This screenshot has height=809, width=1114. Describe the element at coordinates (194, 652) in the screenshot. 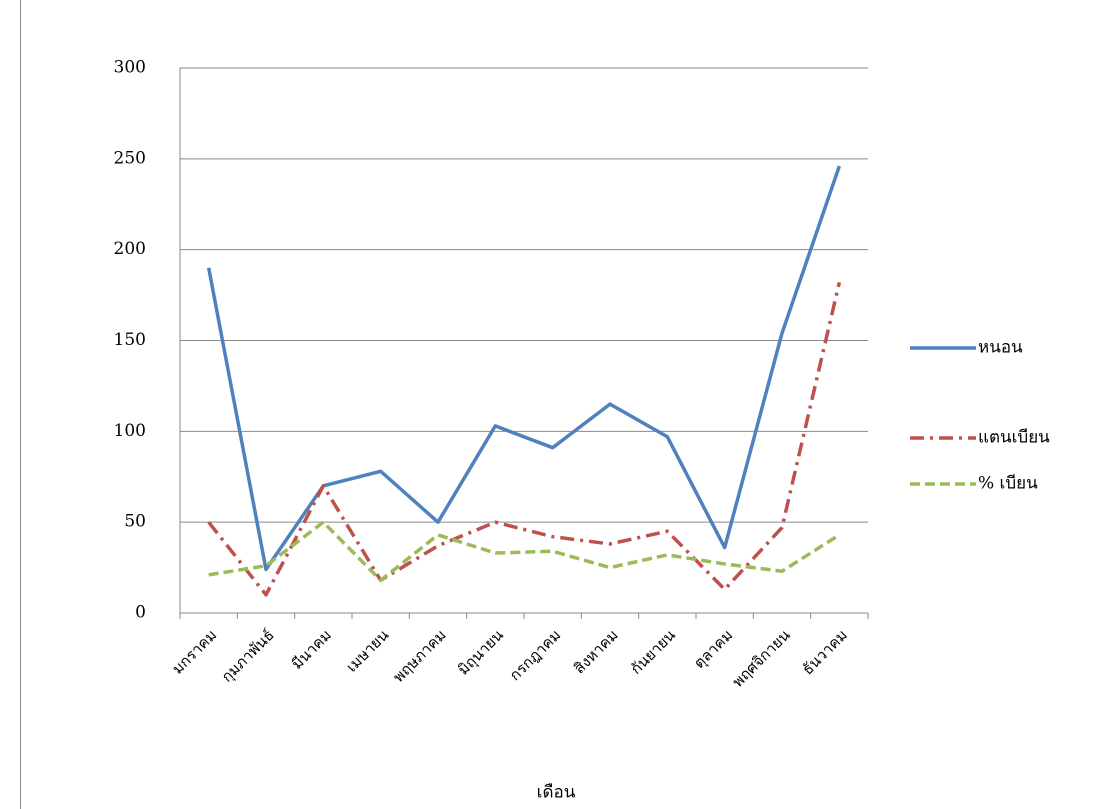

I see `x-tick-label: มกราคม` at that location.